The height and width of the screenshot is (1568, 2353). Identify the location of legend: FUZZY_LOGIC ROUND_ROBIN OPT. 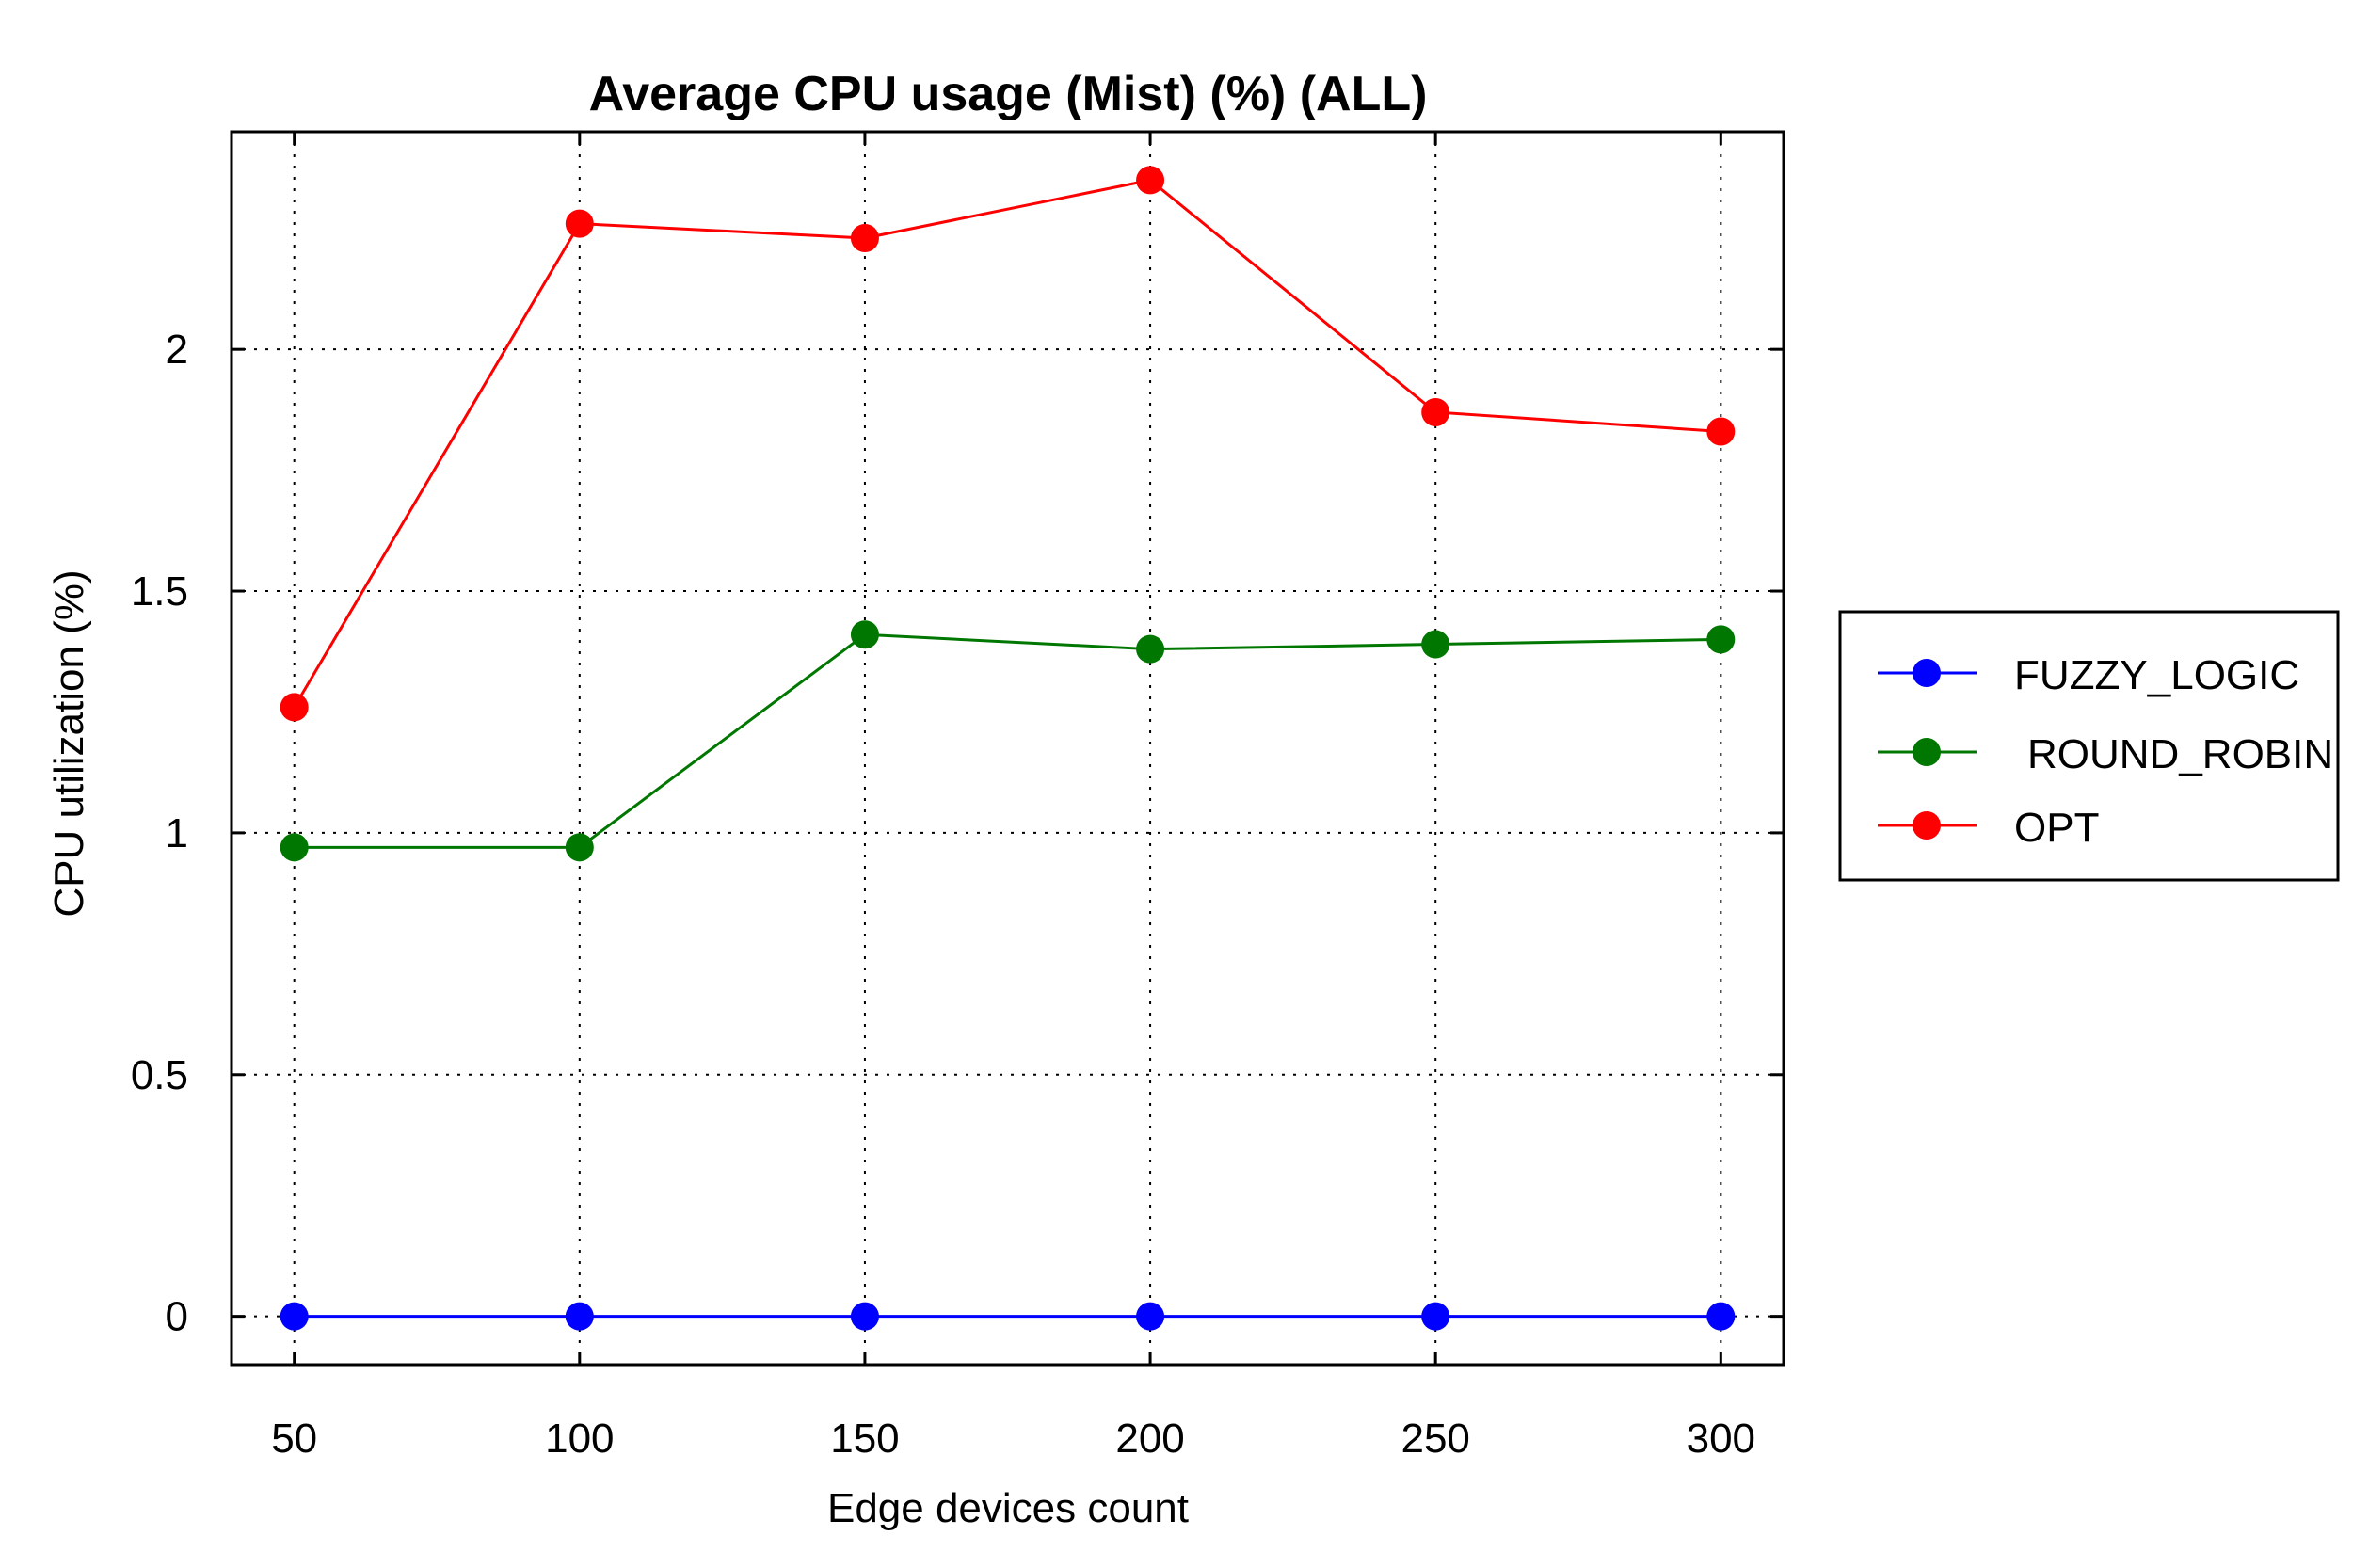
(2089, 746).